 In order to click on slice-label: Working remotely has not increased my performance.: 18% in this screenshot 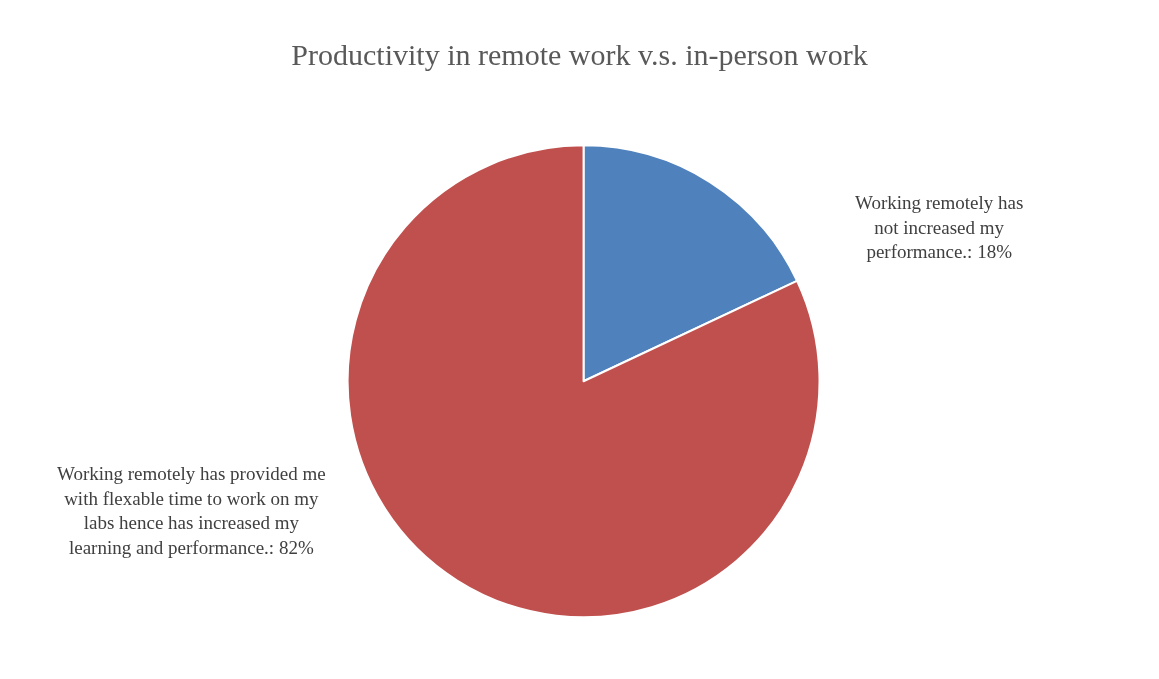, I will do `click(939, 227)`.